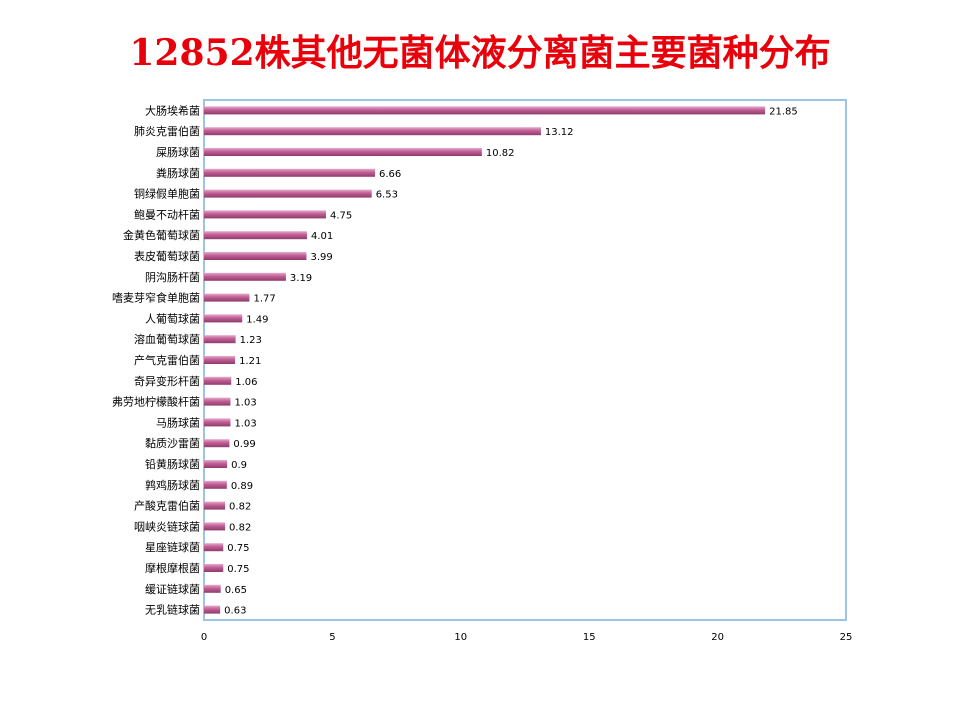  Describe the element at coordinates (172, 568) in the screenshot. I see `category-label: 摩根摩根菌` at that location.